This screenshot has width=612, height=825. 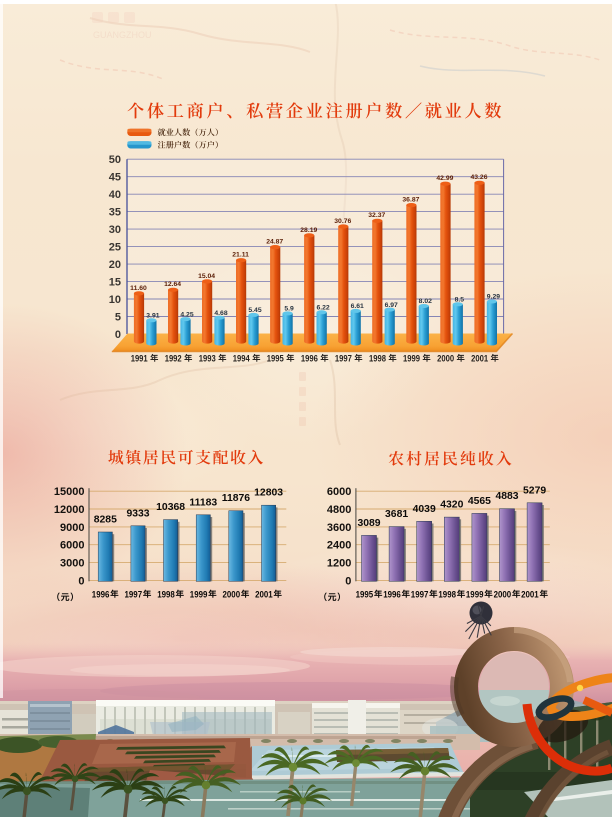 I want to click on svg-text: 4565, so click(x=479, y=501).